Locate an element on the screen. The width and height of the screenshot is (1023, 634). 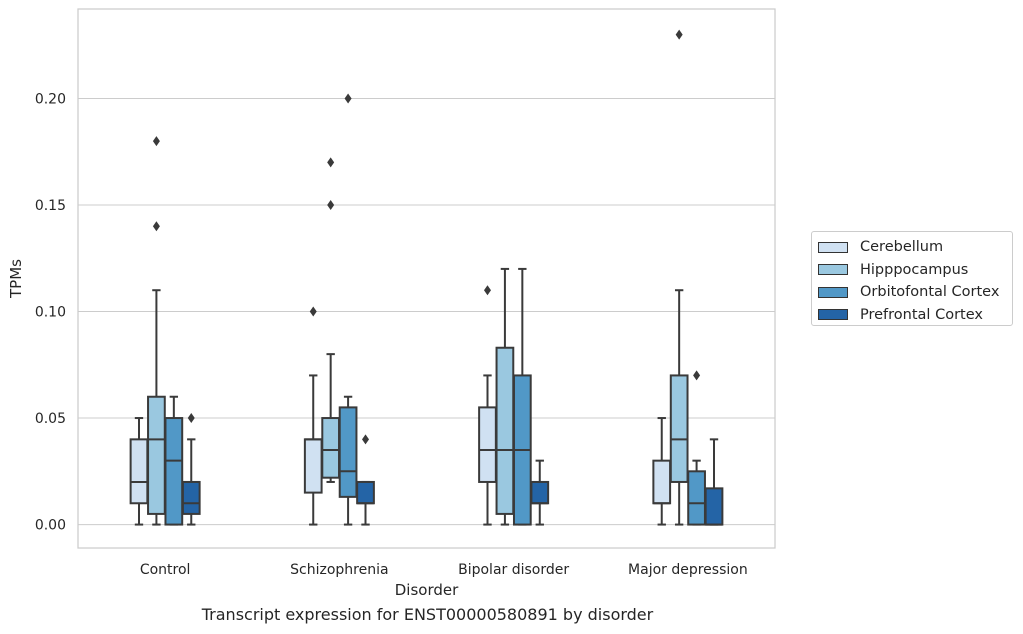
legend-item-prefrontal: Prefrontal Cortex is located at coordinates (915, 315).